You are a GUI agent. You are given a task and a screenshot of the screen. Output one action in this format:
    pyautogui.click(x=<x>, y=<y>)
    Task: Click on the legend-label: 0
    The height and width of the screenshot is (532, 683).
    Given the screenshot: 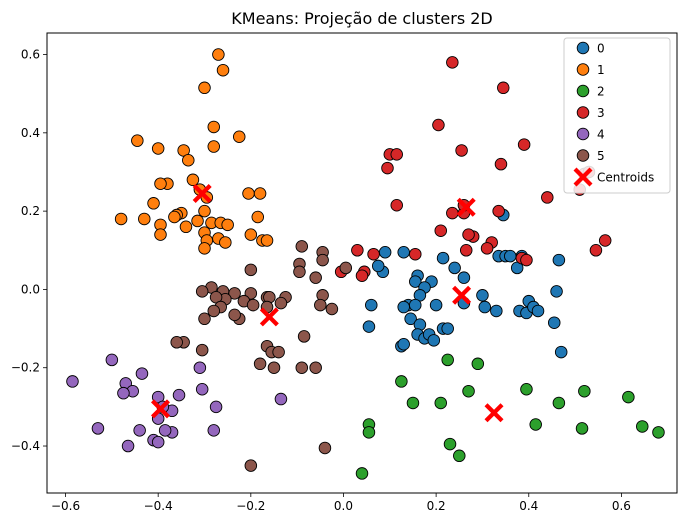 What is the action you would take?
    pyautogui.click(x=601, y=49)
    